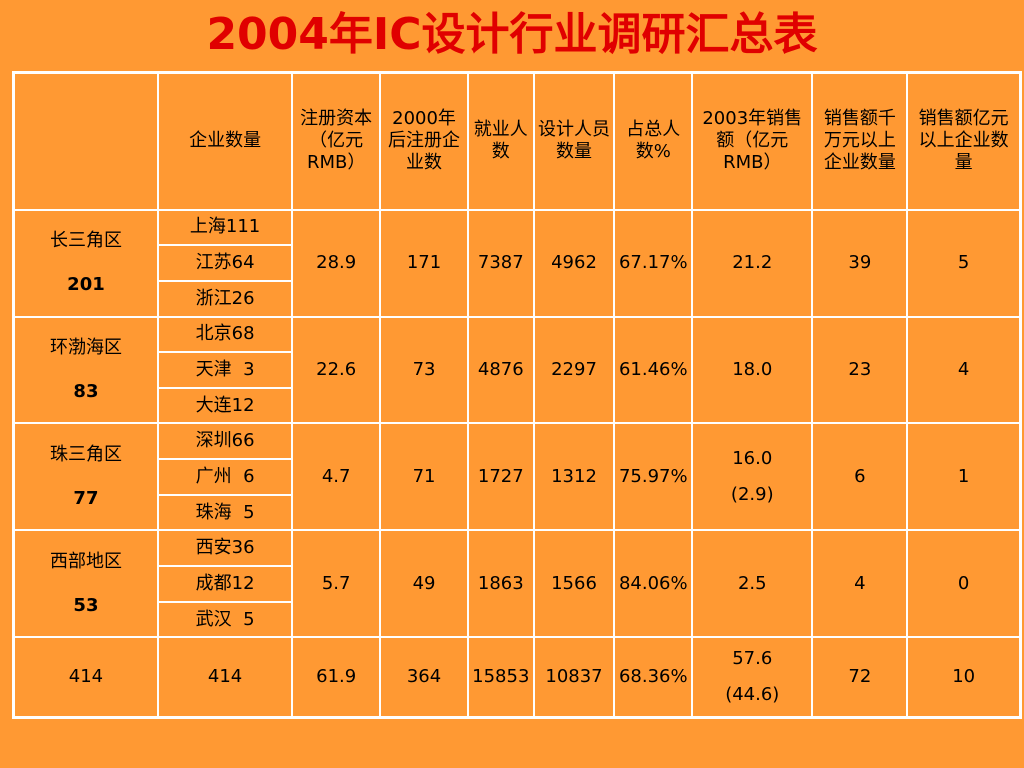 Image resolution: width=1024 pixels, height=768 pixels. Describe the element at coordinates (225, 263) in the screenshot. I see `city-cell: 江苏64` at that location.